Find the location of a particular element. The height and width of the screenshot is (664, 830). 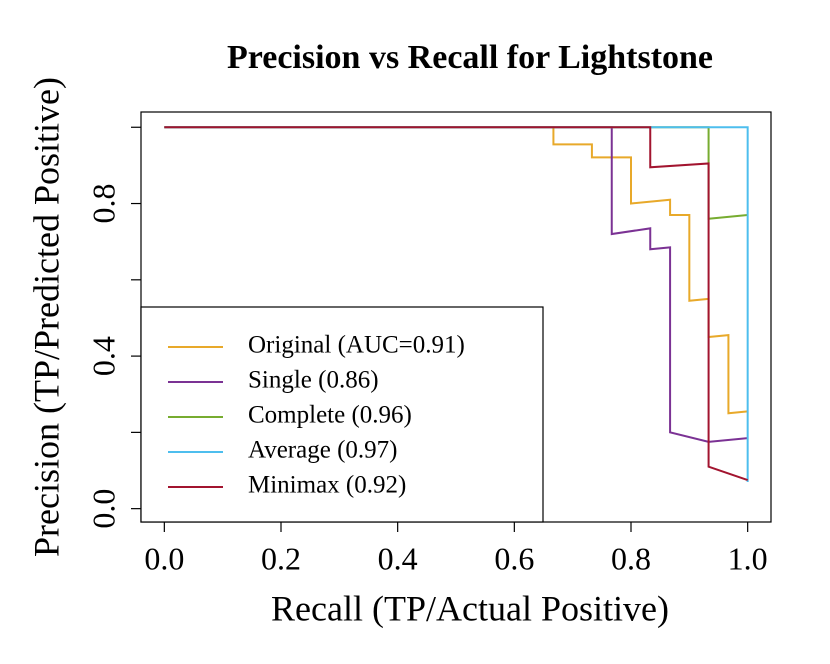

y-tick-label: 0.8 is located at coordinates (103, 204).